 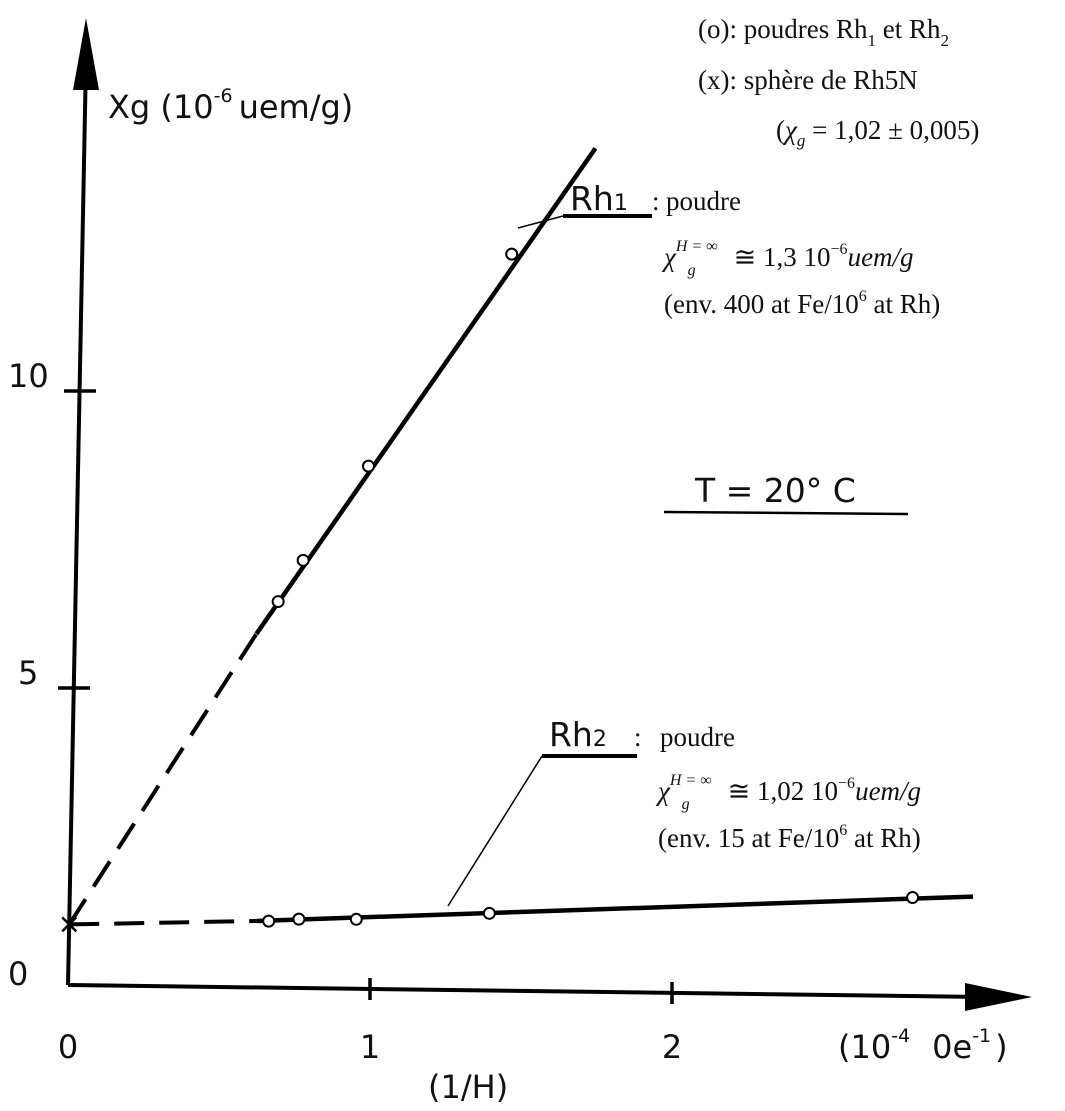 What do you see at coordinates (615, 909) in the screenshot?
I see `fit-line-solid-rh2` at bounding box center [615, 909].